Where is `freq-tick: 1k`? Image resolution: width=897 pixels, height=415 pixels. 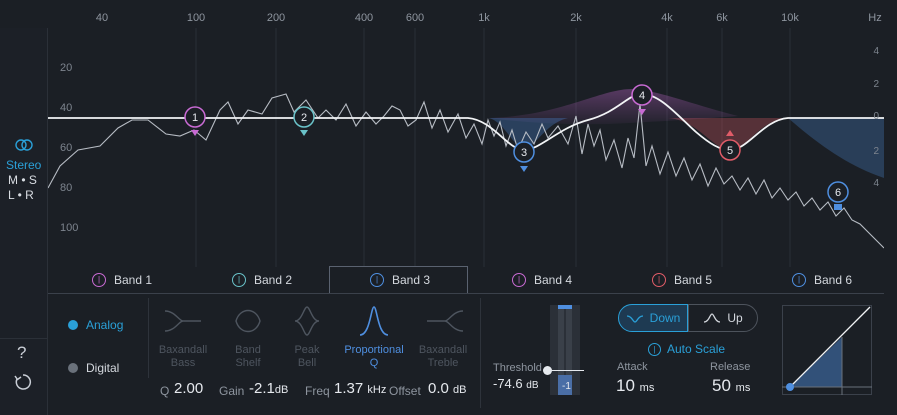 freq-tick: 1k is located at coordinates (484, 18).